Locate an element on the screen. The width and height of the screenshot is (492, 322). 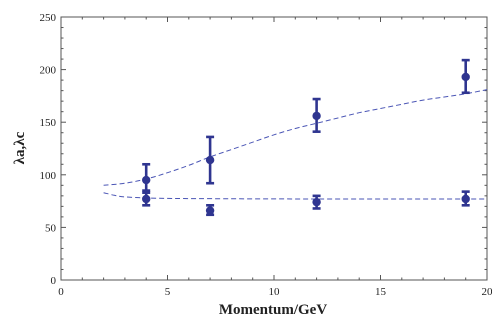
y-tick-label: 0 is located at coordinates (54, 281).